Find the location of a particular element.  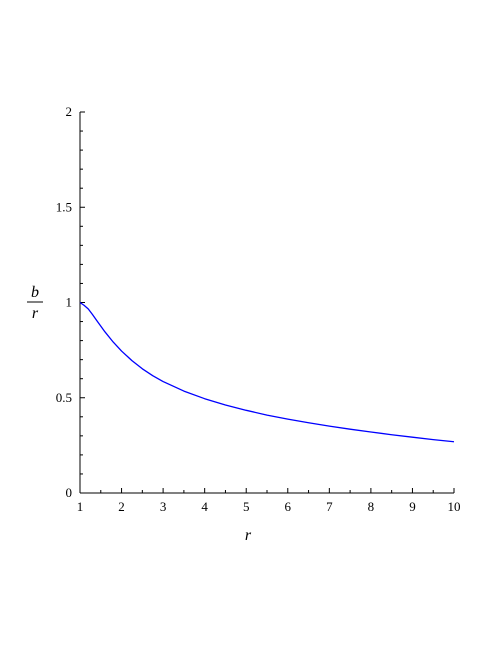

y-axis-label-numerator: b is located at coordinates (35, 292).